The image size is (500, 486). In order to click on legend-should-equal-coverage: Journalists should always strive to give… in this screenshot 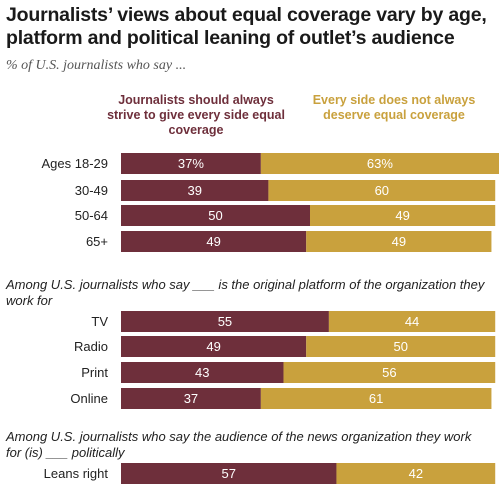, I will do `click(196, 115)`.